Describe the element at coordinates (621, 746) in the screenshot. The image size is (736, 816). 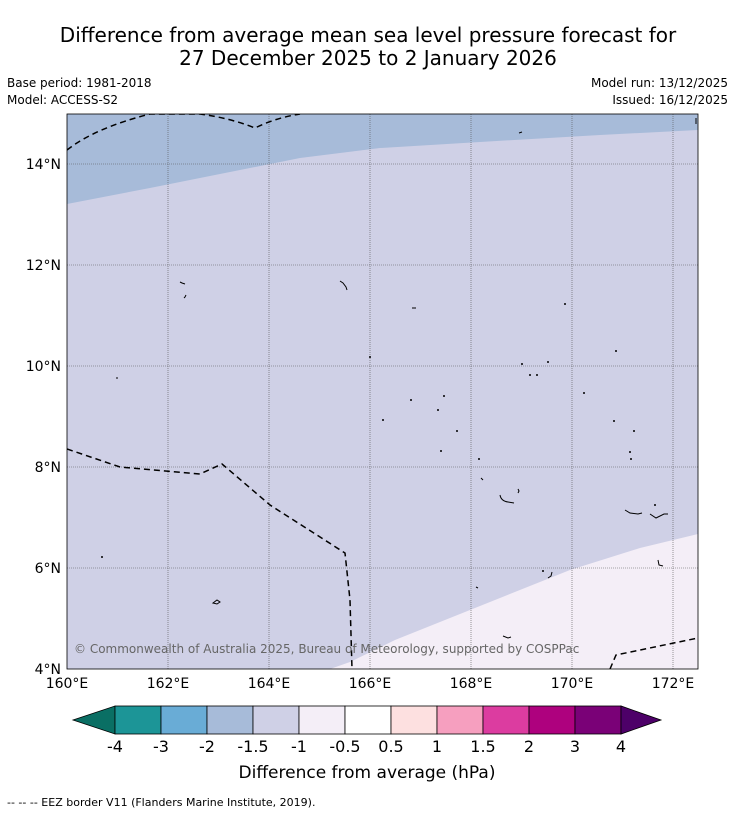
I see `colorbar-tick-label: 4` at that location.